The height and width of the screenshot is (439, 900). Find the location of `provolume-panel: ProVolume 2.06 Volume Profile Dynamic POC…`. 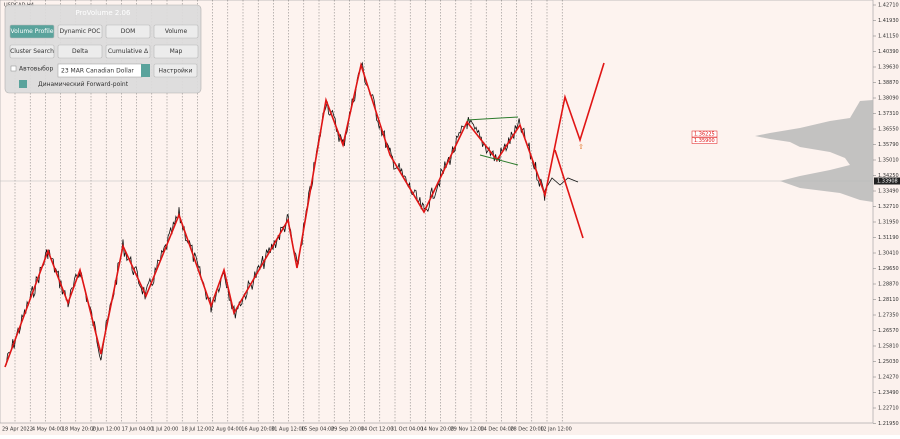

provolume-panel: ProVolume 2.06 Volume Profile Dynamic POC… is located at coordinates (103, 49).